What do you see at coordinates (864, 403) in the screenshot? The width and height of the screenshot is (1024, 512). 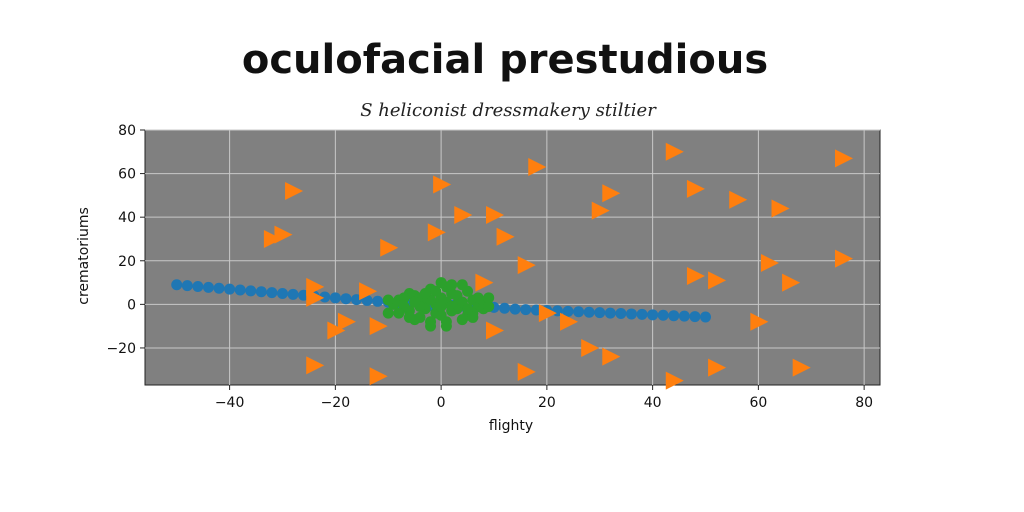 I see `x-tick-label: 80` at bounding box center [864, 403].